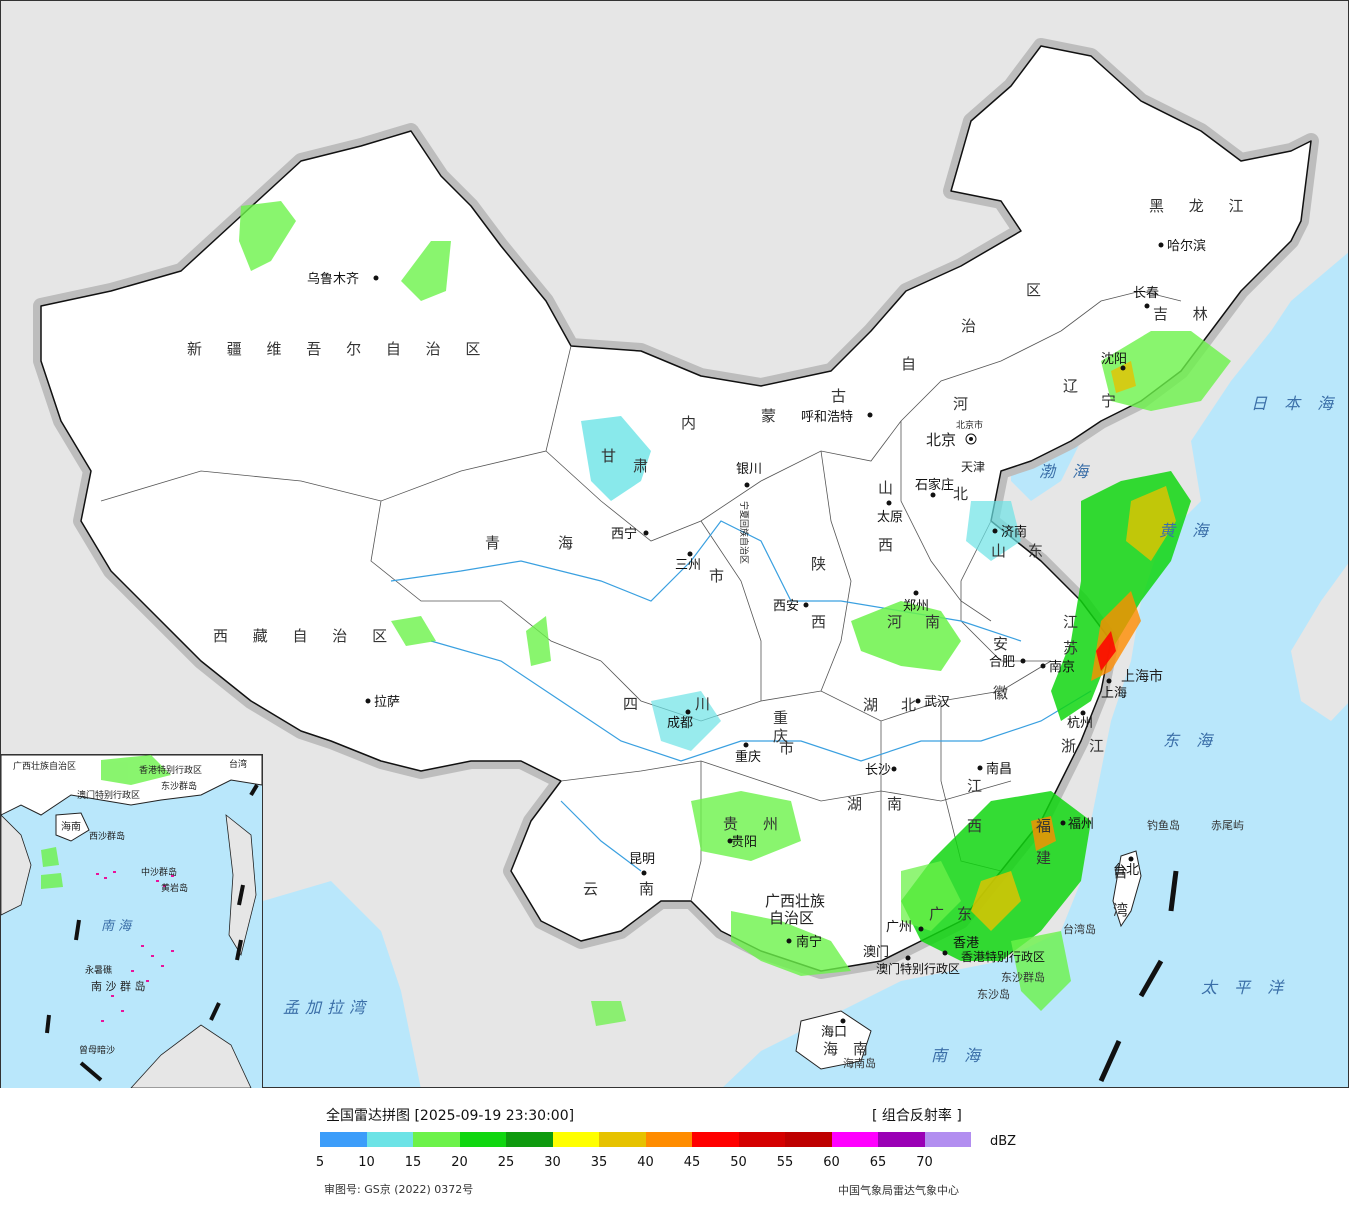 This screenshot has width=1349, height=1208. What do you see at coordinates (791, 918) in the screenshot?
I see `label-guangxi-2: 自治区` at bounding box center [791, 918].